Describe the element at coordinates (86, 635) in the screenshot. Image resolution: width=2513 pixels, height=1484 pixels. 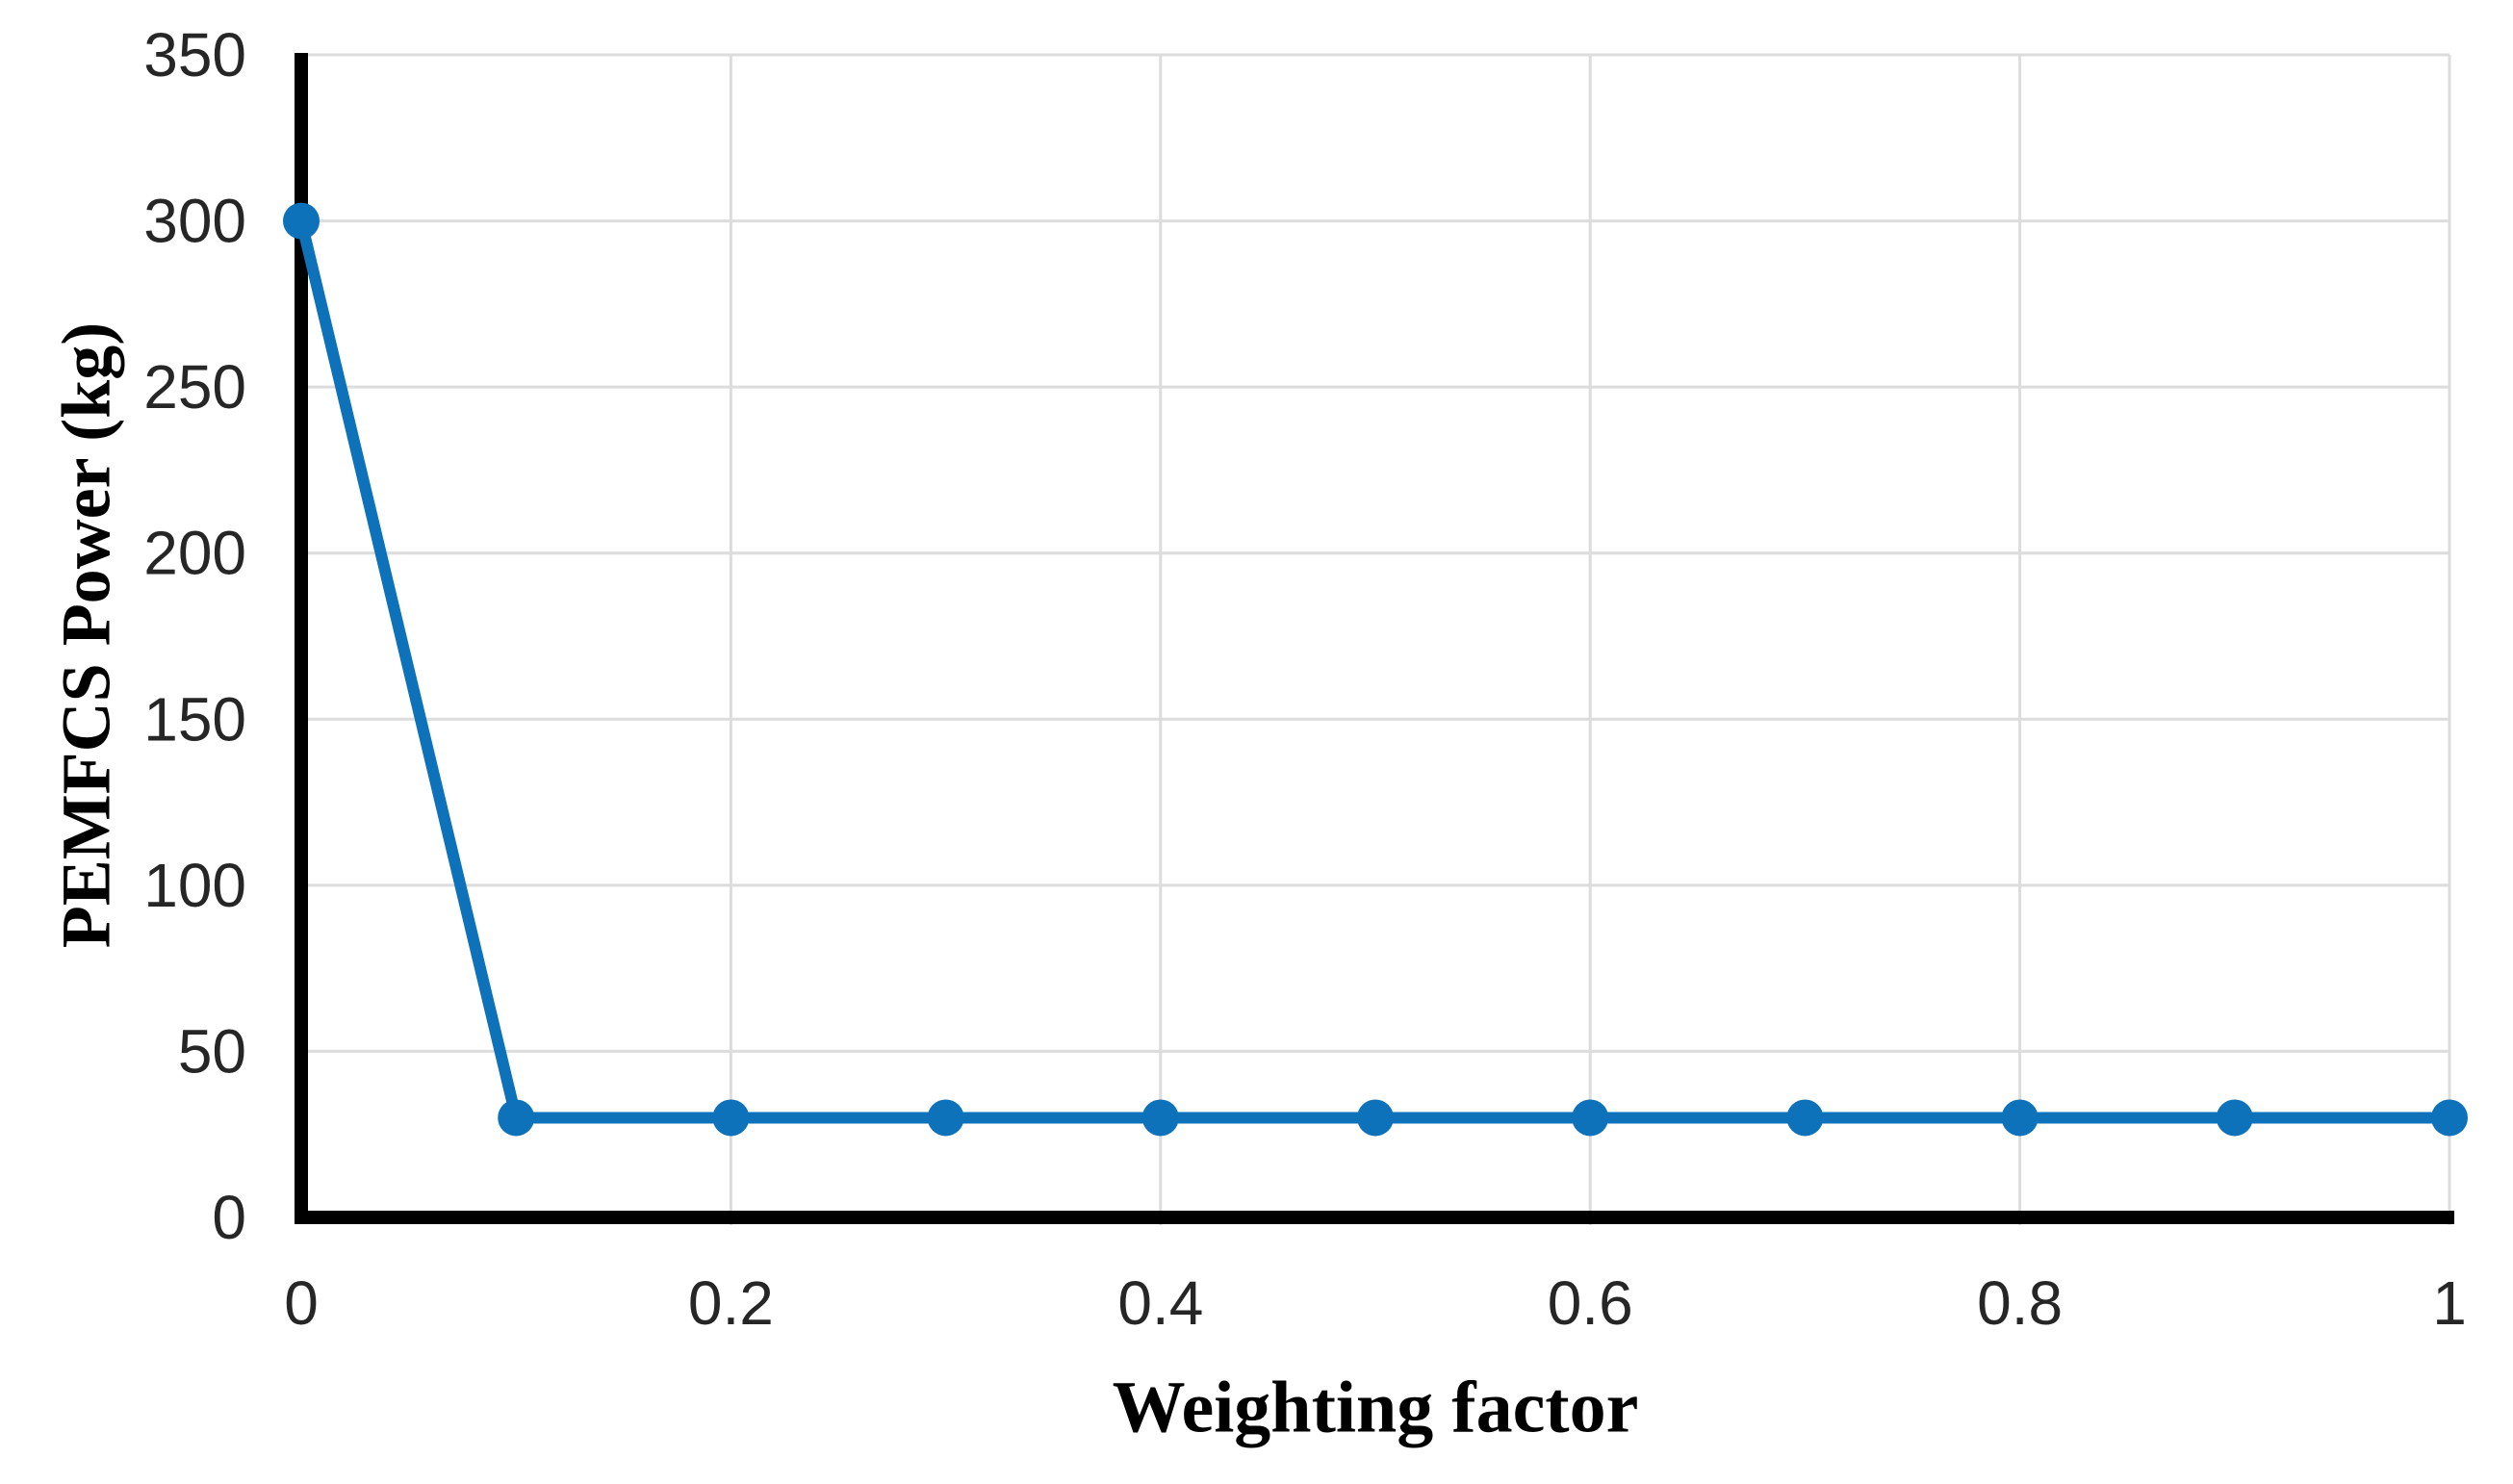
I see `y-axis-title: PEMFCS Power (kg)` at that location.